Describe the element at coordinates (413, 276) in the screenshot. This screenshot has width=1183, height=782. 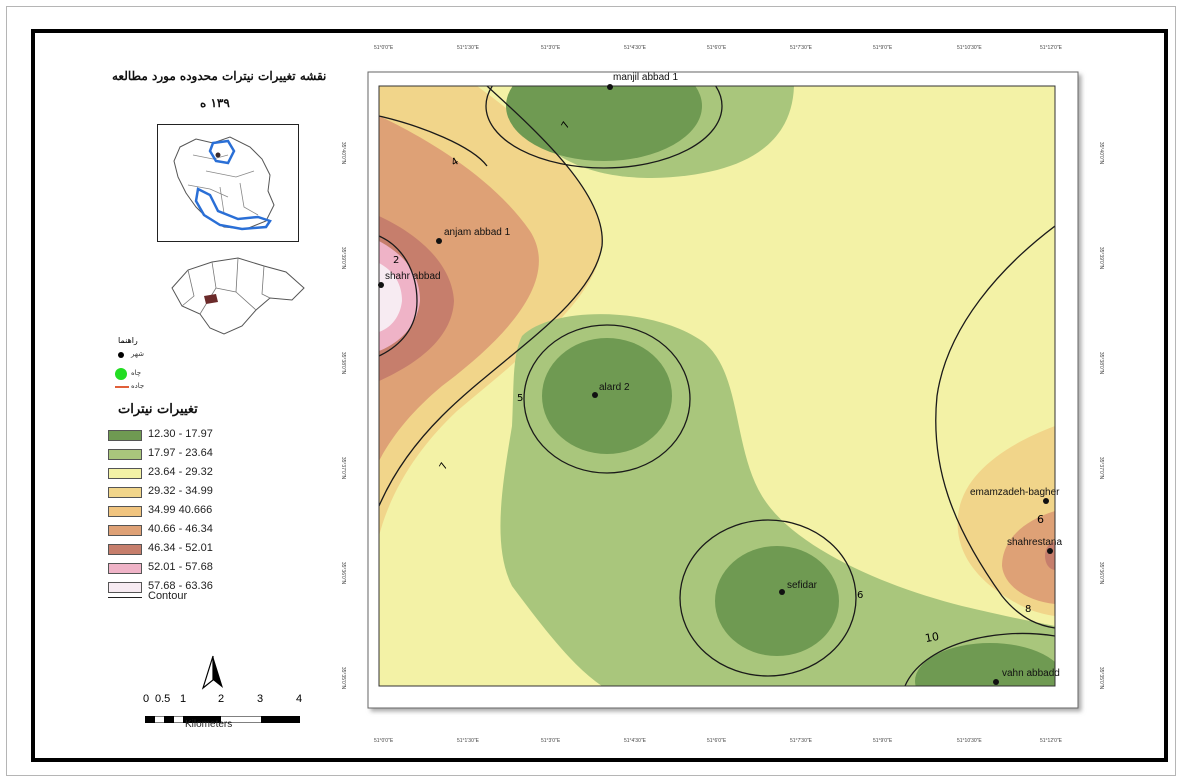
I see `station-label: shahr abbad` at that location.